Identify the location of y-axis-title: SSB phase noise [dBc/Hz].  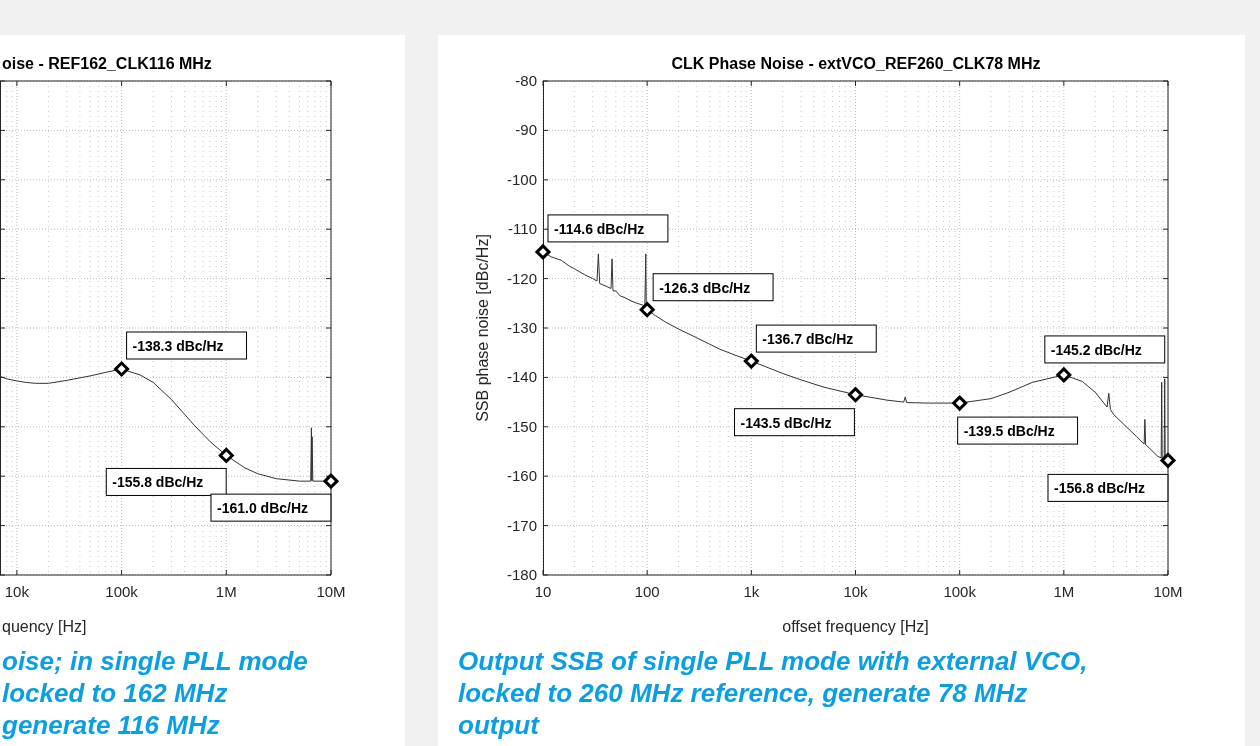
(482, 328).